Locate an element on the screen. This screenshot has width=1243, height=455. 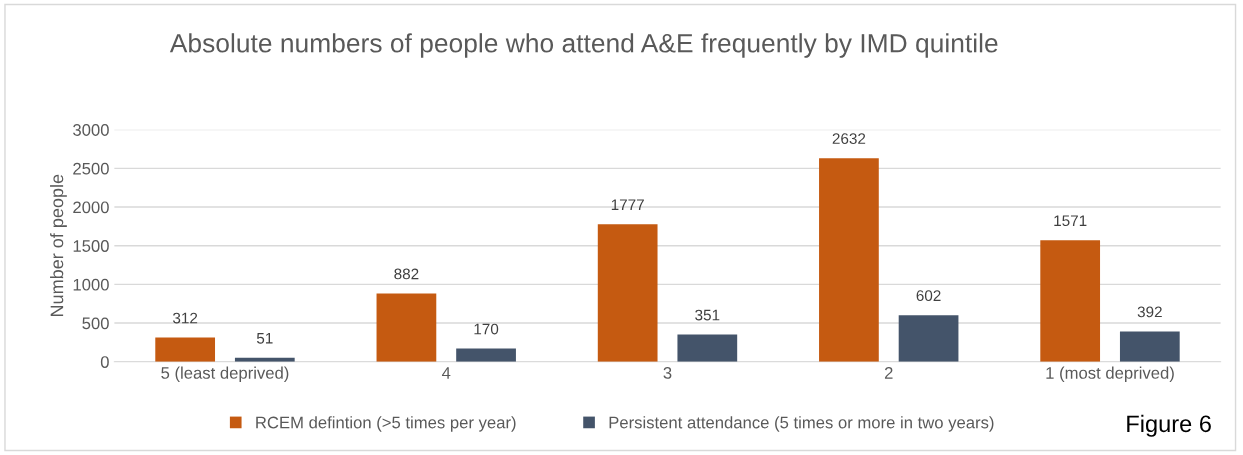
y-tick-label: 500 is located at coordinates (95, 323).